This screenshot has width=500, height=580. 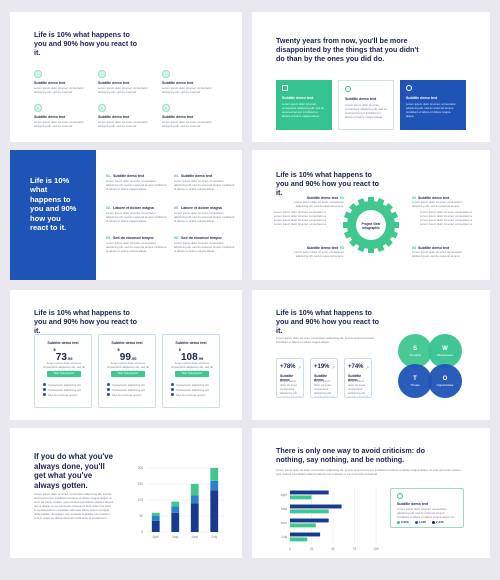 I want to click on feature-row: Sed do eiusmod tempor, so click(x=60, y=395).